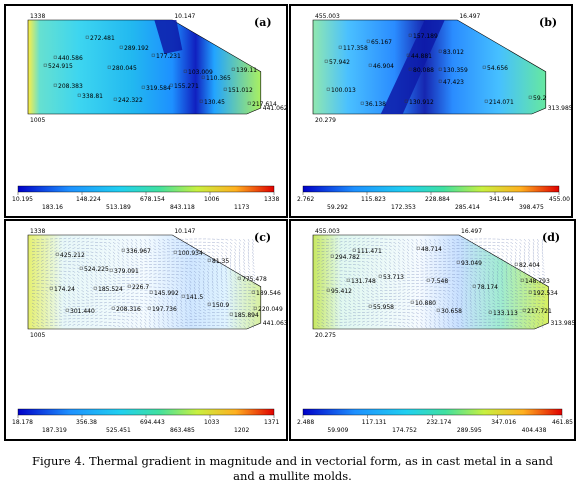  Describe the element at coordinates (363, 281) in the screenshot. I see `contour-label: 131.748` at that location.